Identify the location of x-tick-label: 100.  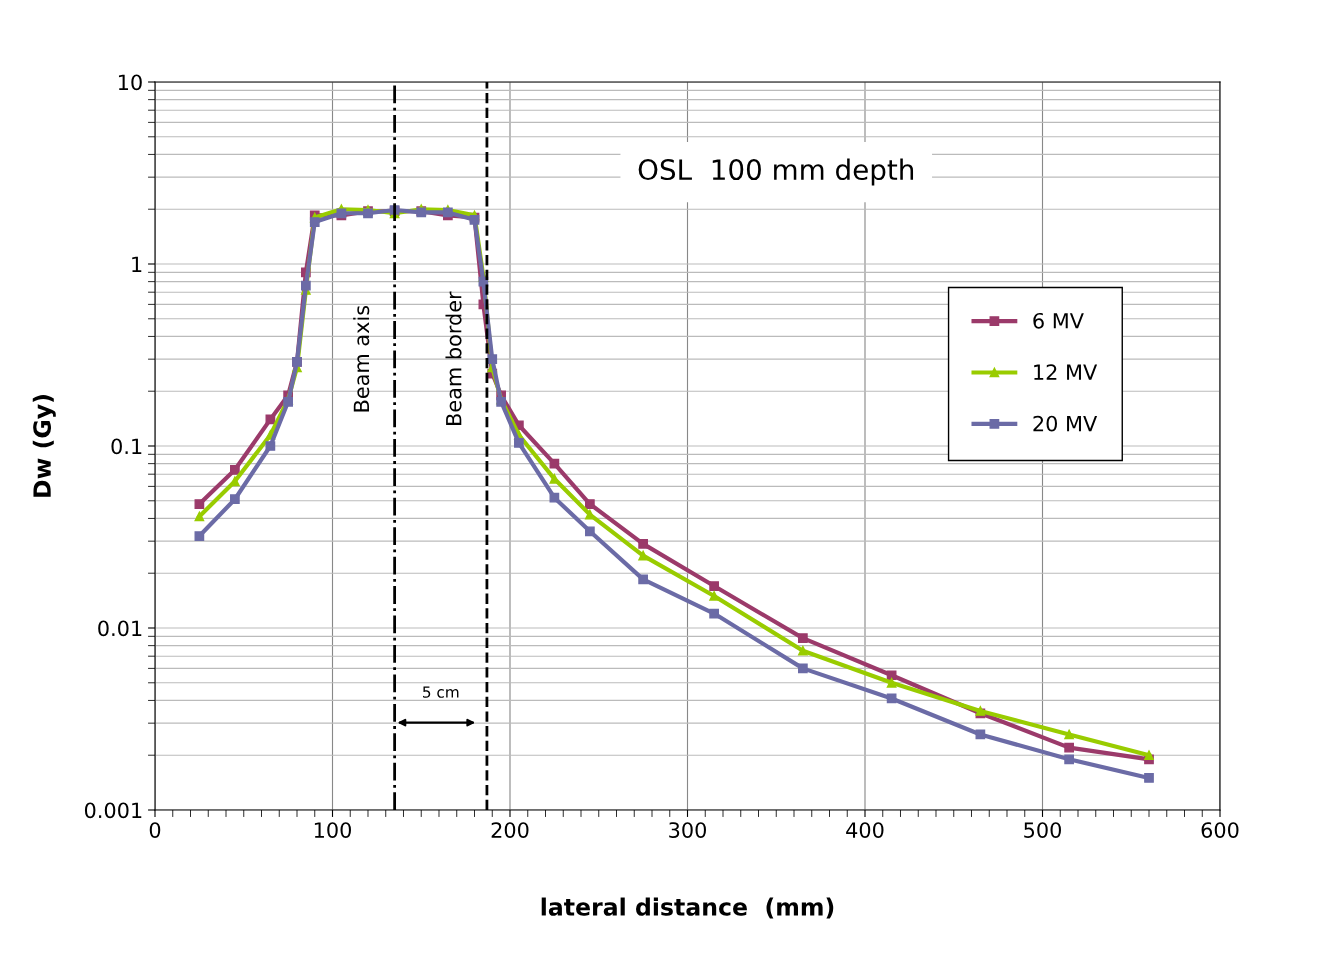
(332, 830).